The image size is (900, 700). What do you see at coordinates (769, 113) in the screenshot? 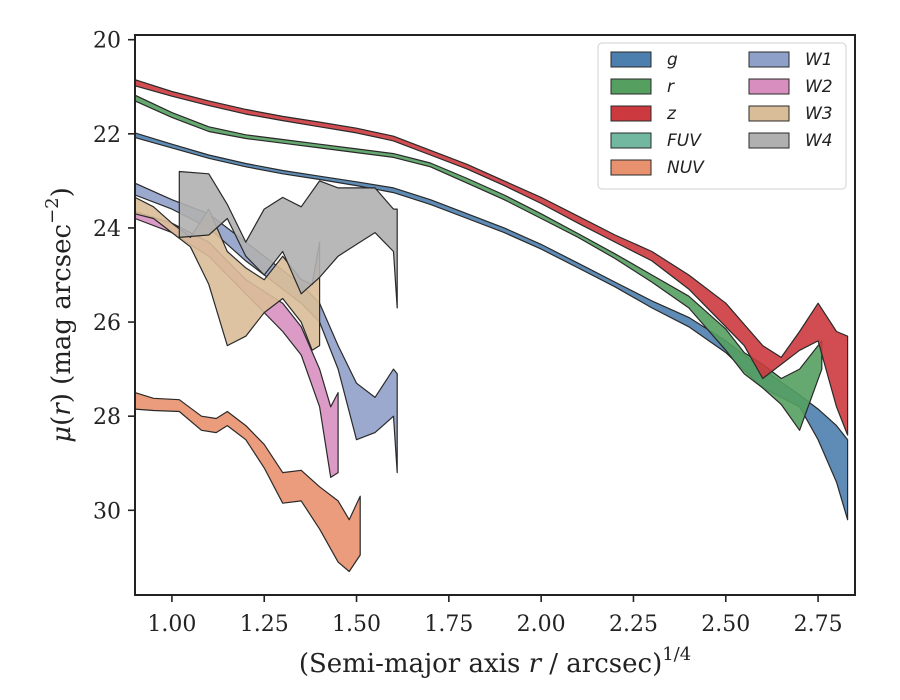
I see `legend-swatch-w3` at bounding box center [769, 113].